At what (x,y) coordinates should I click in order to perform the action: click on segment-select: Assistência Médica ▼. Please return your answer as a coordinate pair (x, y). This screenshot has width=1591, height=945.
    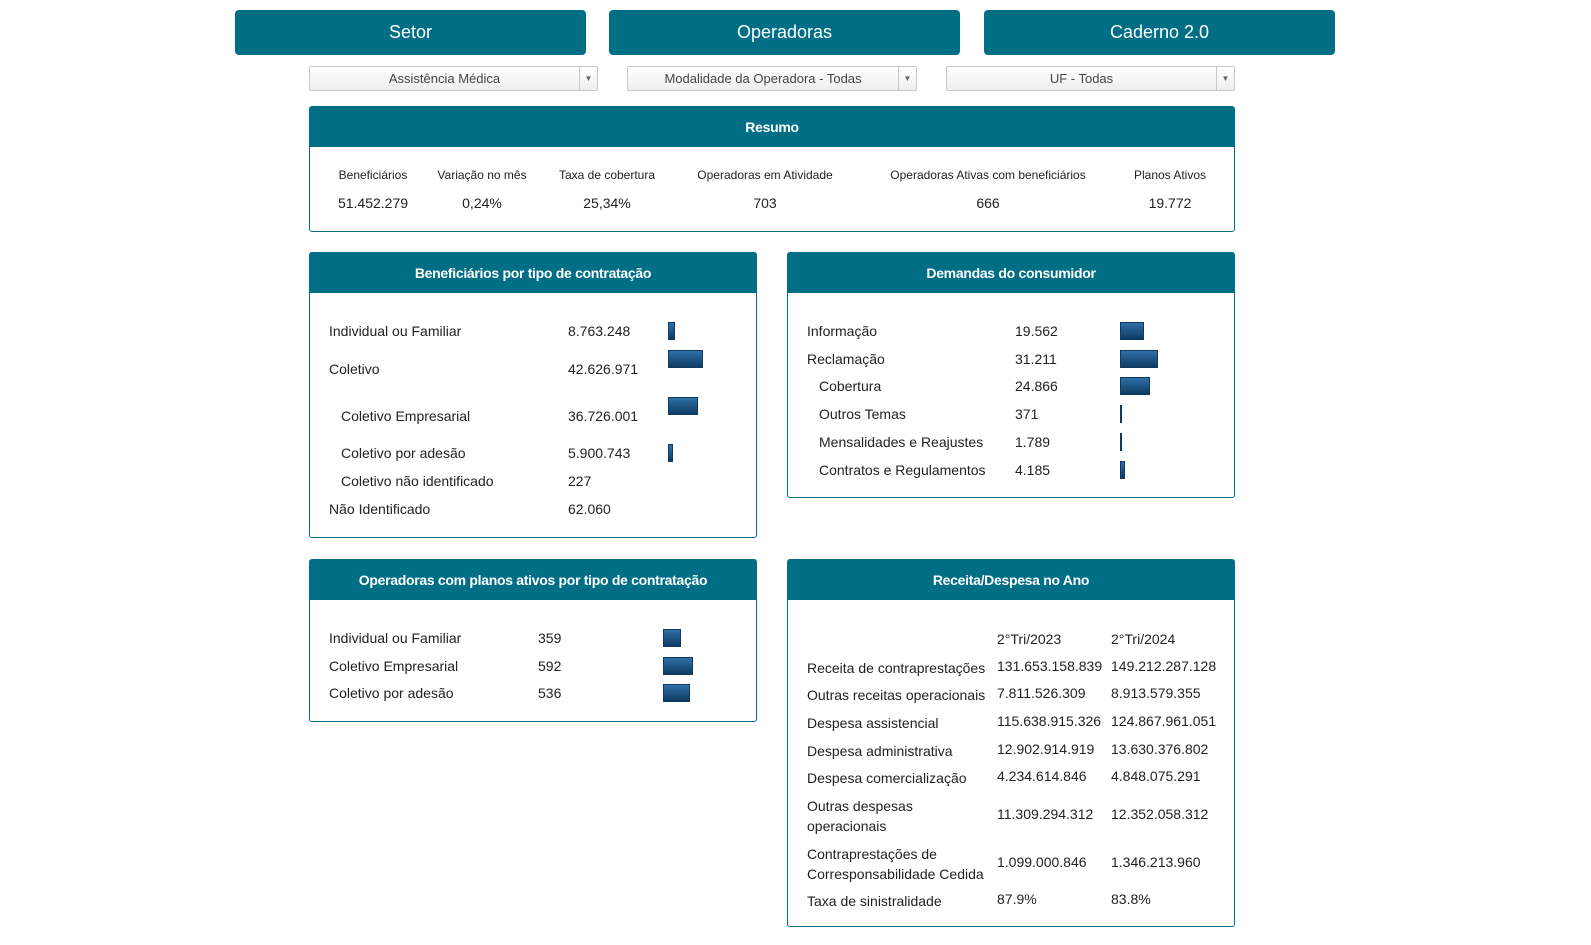
    Looking at the image, I should click on (453, 78).